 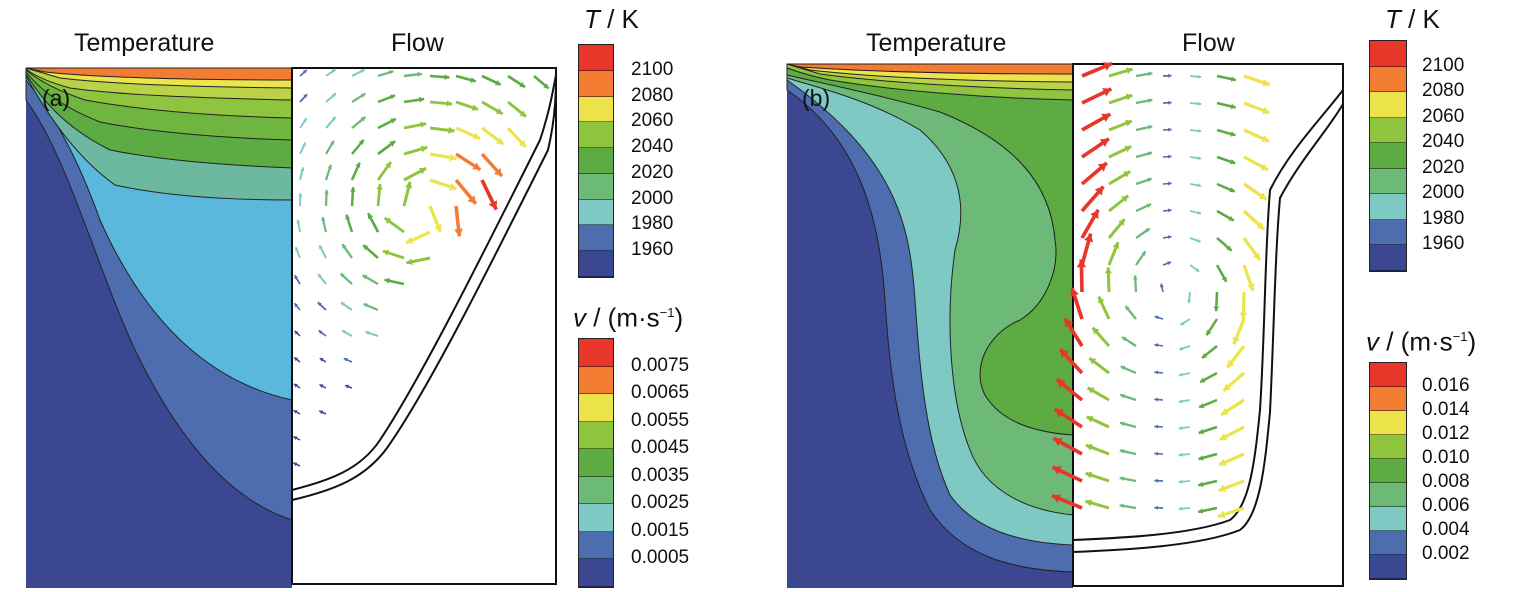 What do you see at coordinates (1446, 385) in the screenshot?
I see `colorbar-label: 0.016` at bounding box center [1446, 385].